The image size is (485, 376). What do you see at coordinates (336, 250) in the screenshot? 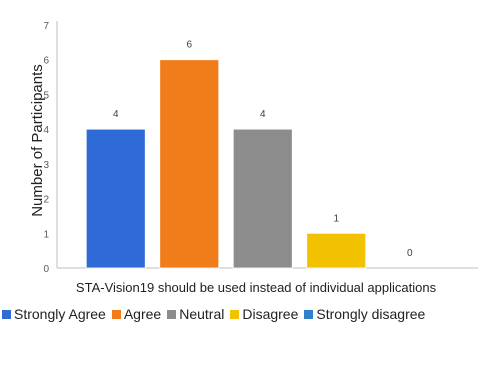
I see `bar-disagree` at bounding box center [336, 250].